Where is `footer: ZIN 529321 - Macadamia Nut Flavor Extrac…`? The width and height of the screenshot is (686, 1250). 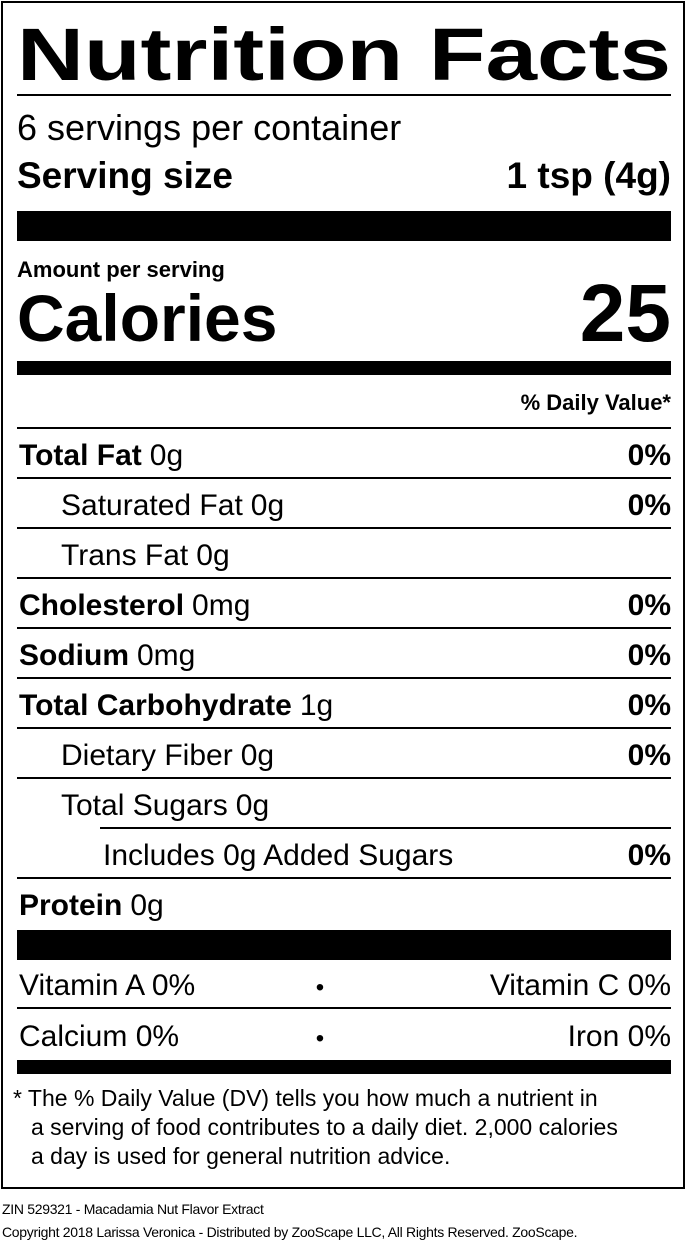
footer: ZIN 529321 - Macadamia Nut Flavor Extrac… is located at coordinates (290, 1220).